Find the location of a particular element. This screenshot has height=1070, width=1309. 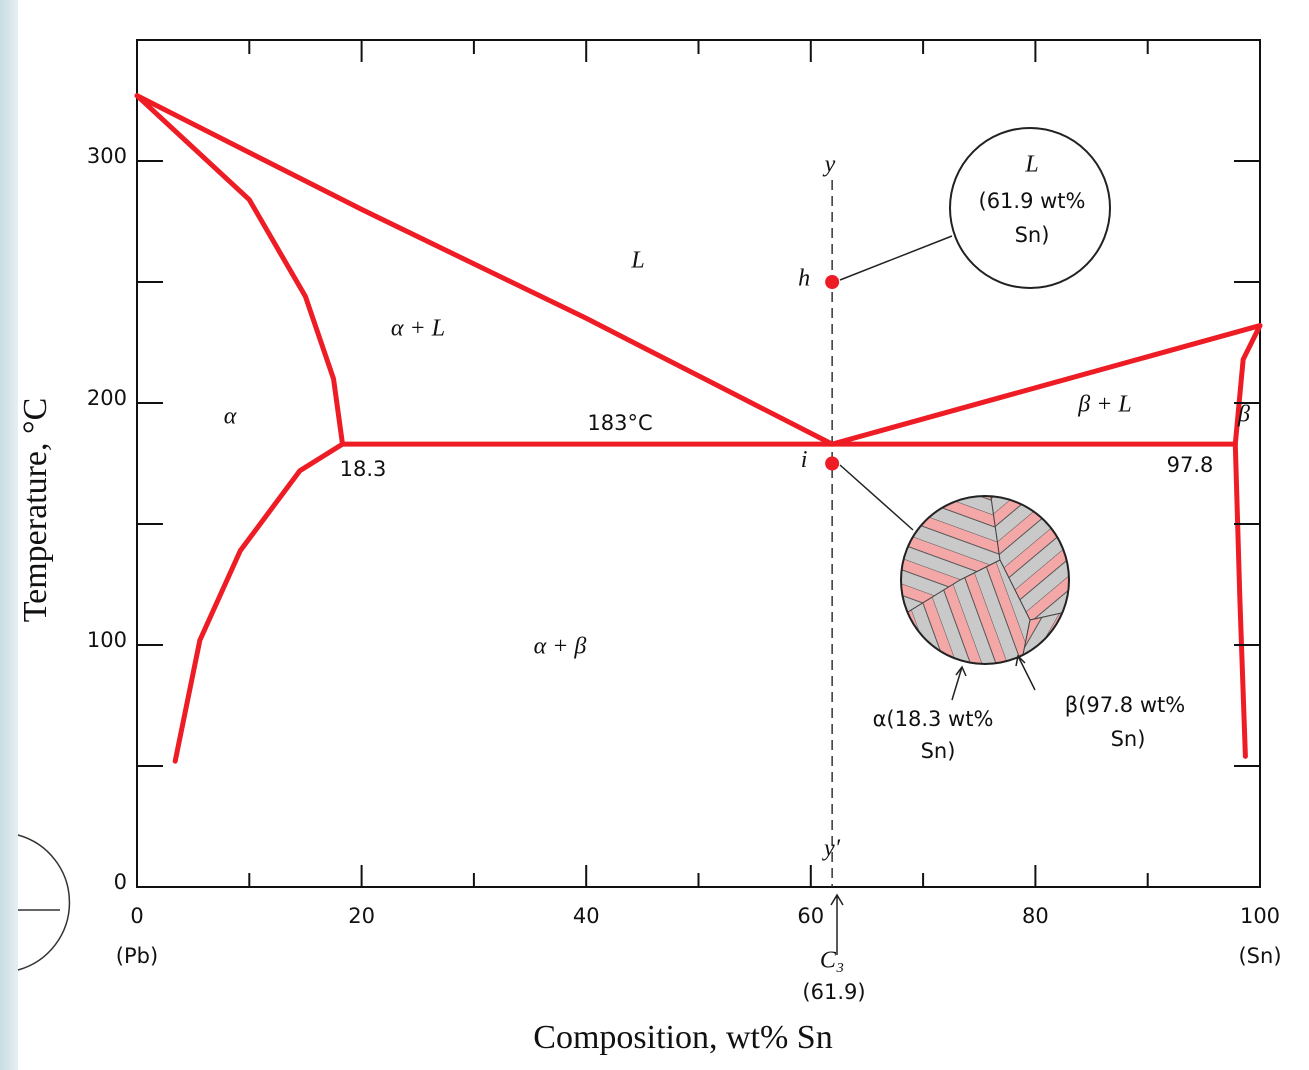

composition-line-value: (61.9) is located at coordinates (833, 992).